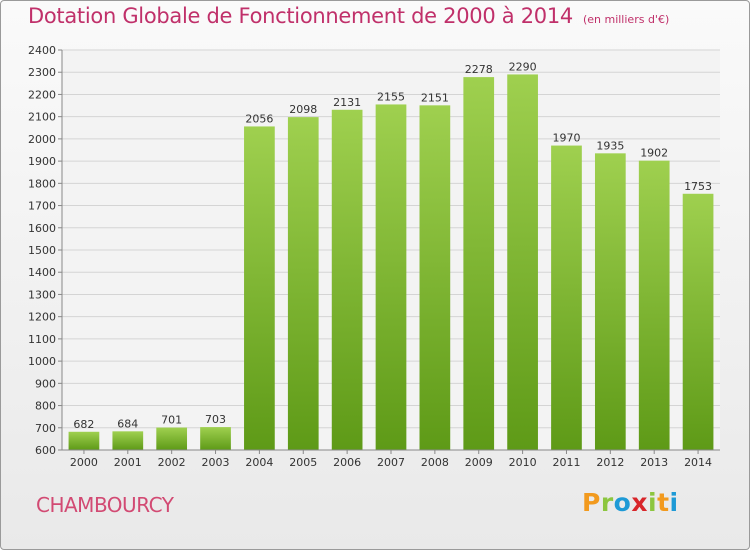 The width and height of the screenshot is (750, 550). What do you see at coordinates (698, 186) in the screenshot?
I see `data-label-2014: 1753` at bounding box center [698, 186].